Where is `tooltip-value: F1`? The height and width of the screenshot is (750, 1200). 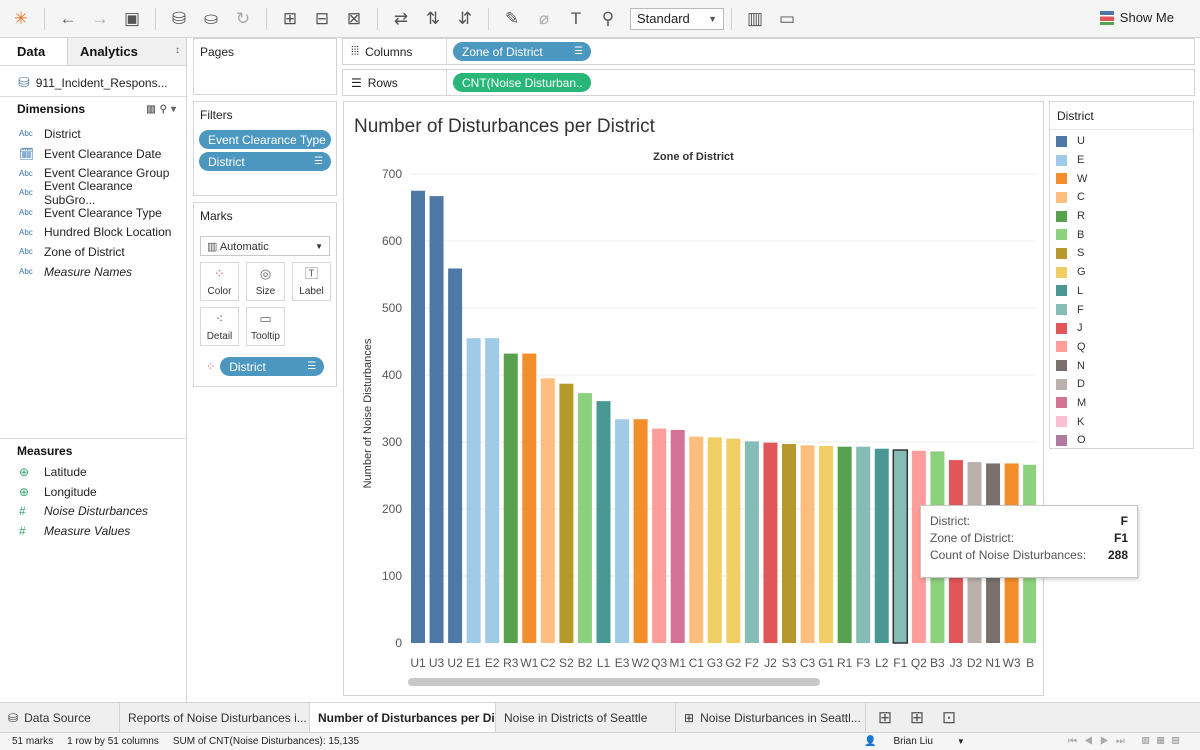
tooltip-value: F1 is located at coordinates (1120, 538).